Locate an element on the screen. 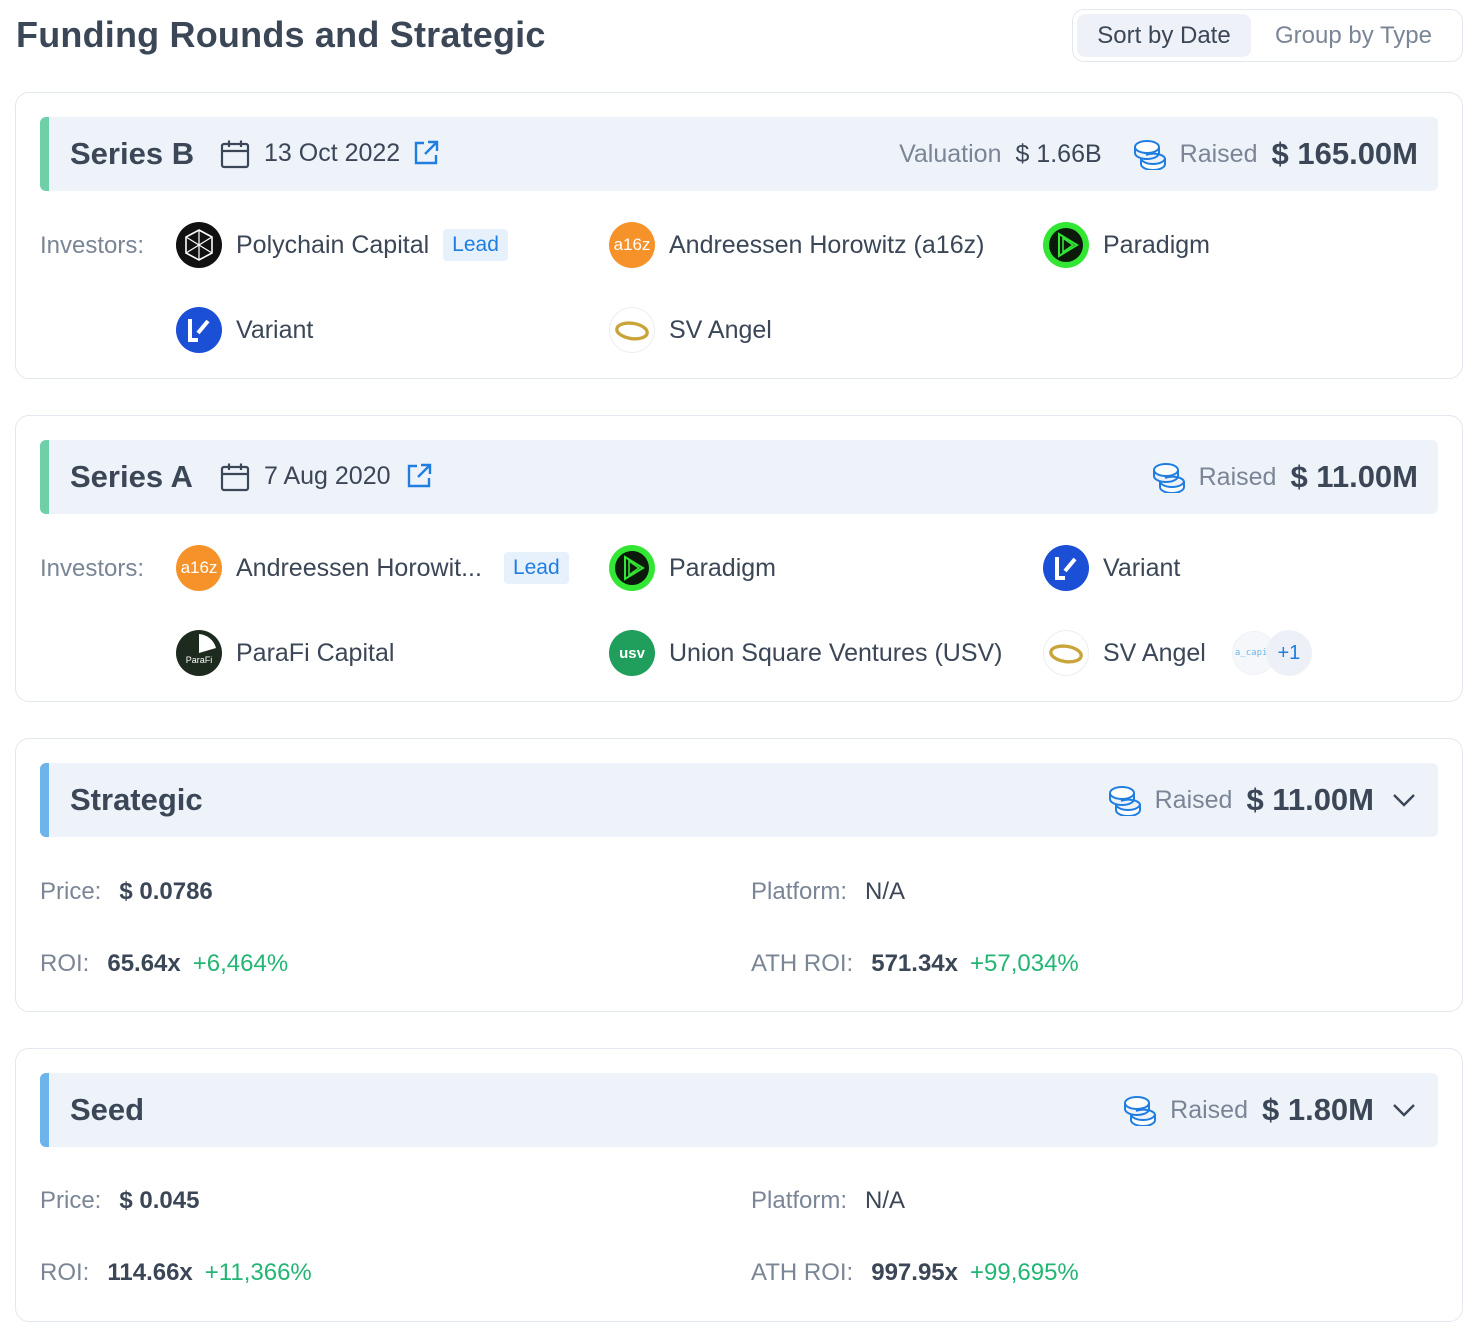 The image size is (1480, 1334). round-name: Series A is located at coordinates (131, 476).